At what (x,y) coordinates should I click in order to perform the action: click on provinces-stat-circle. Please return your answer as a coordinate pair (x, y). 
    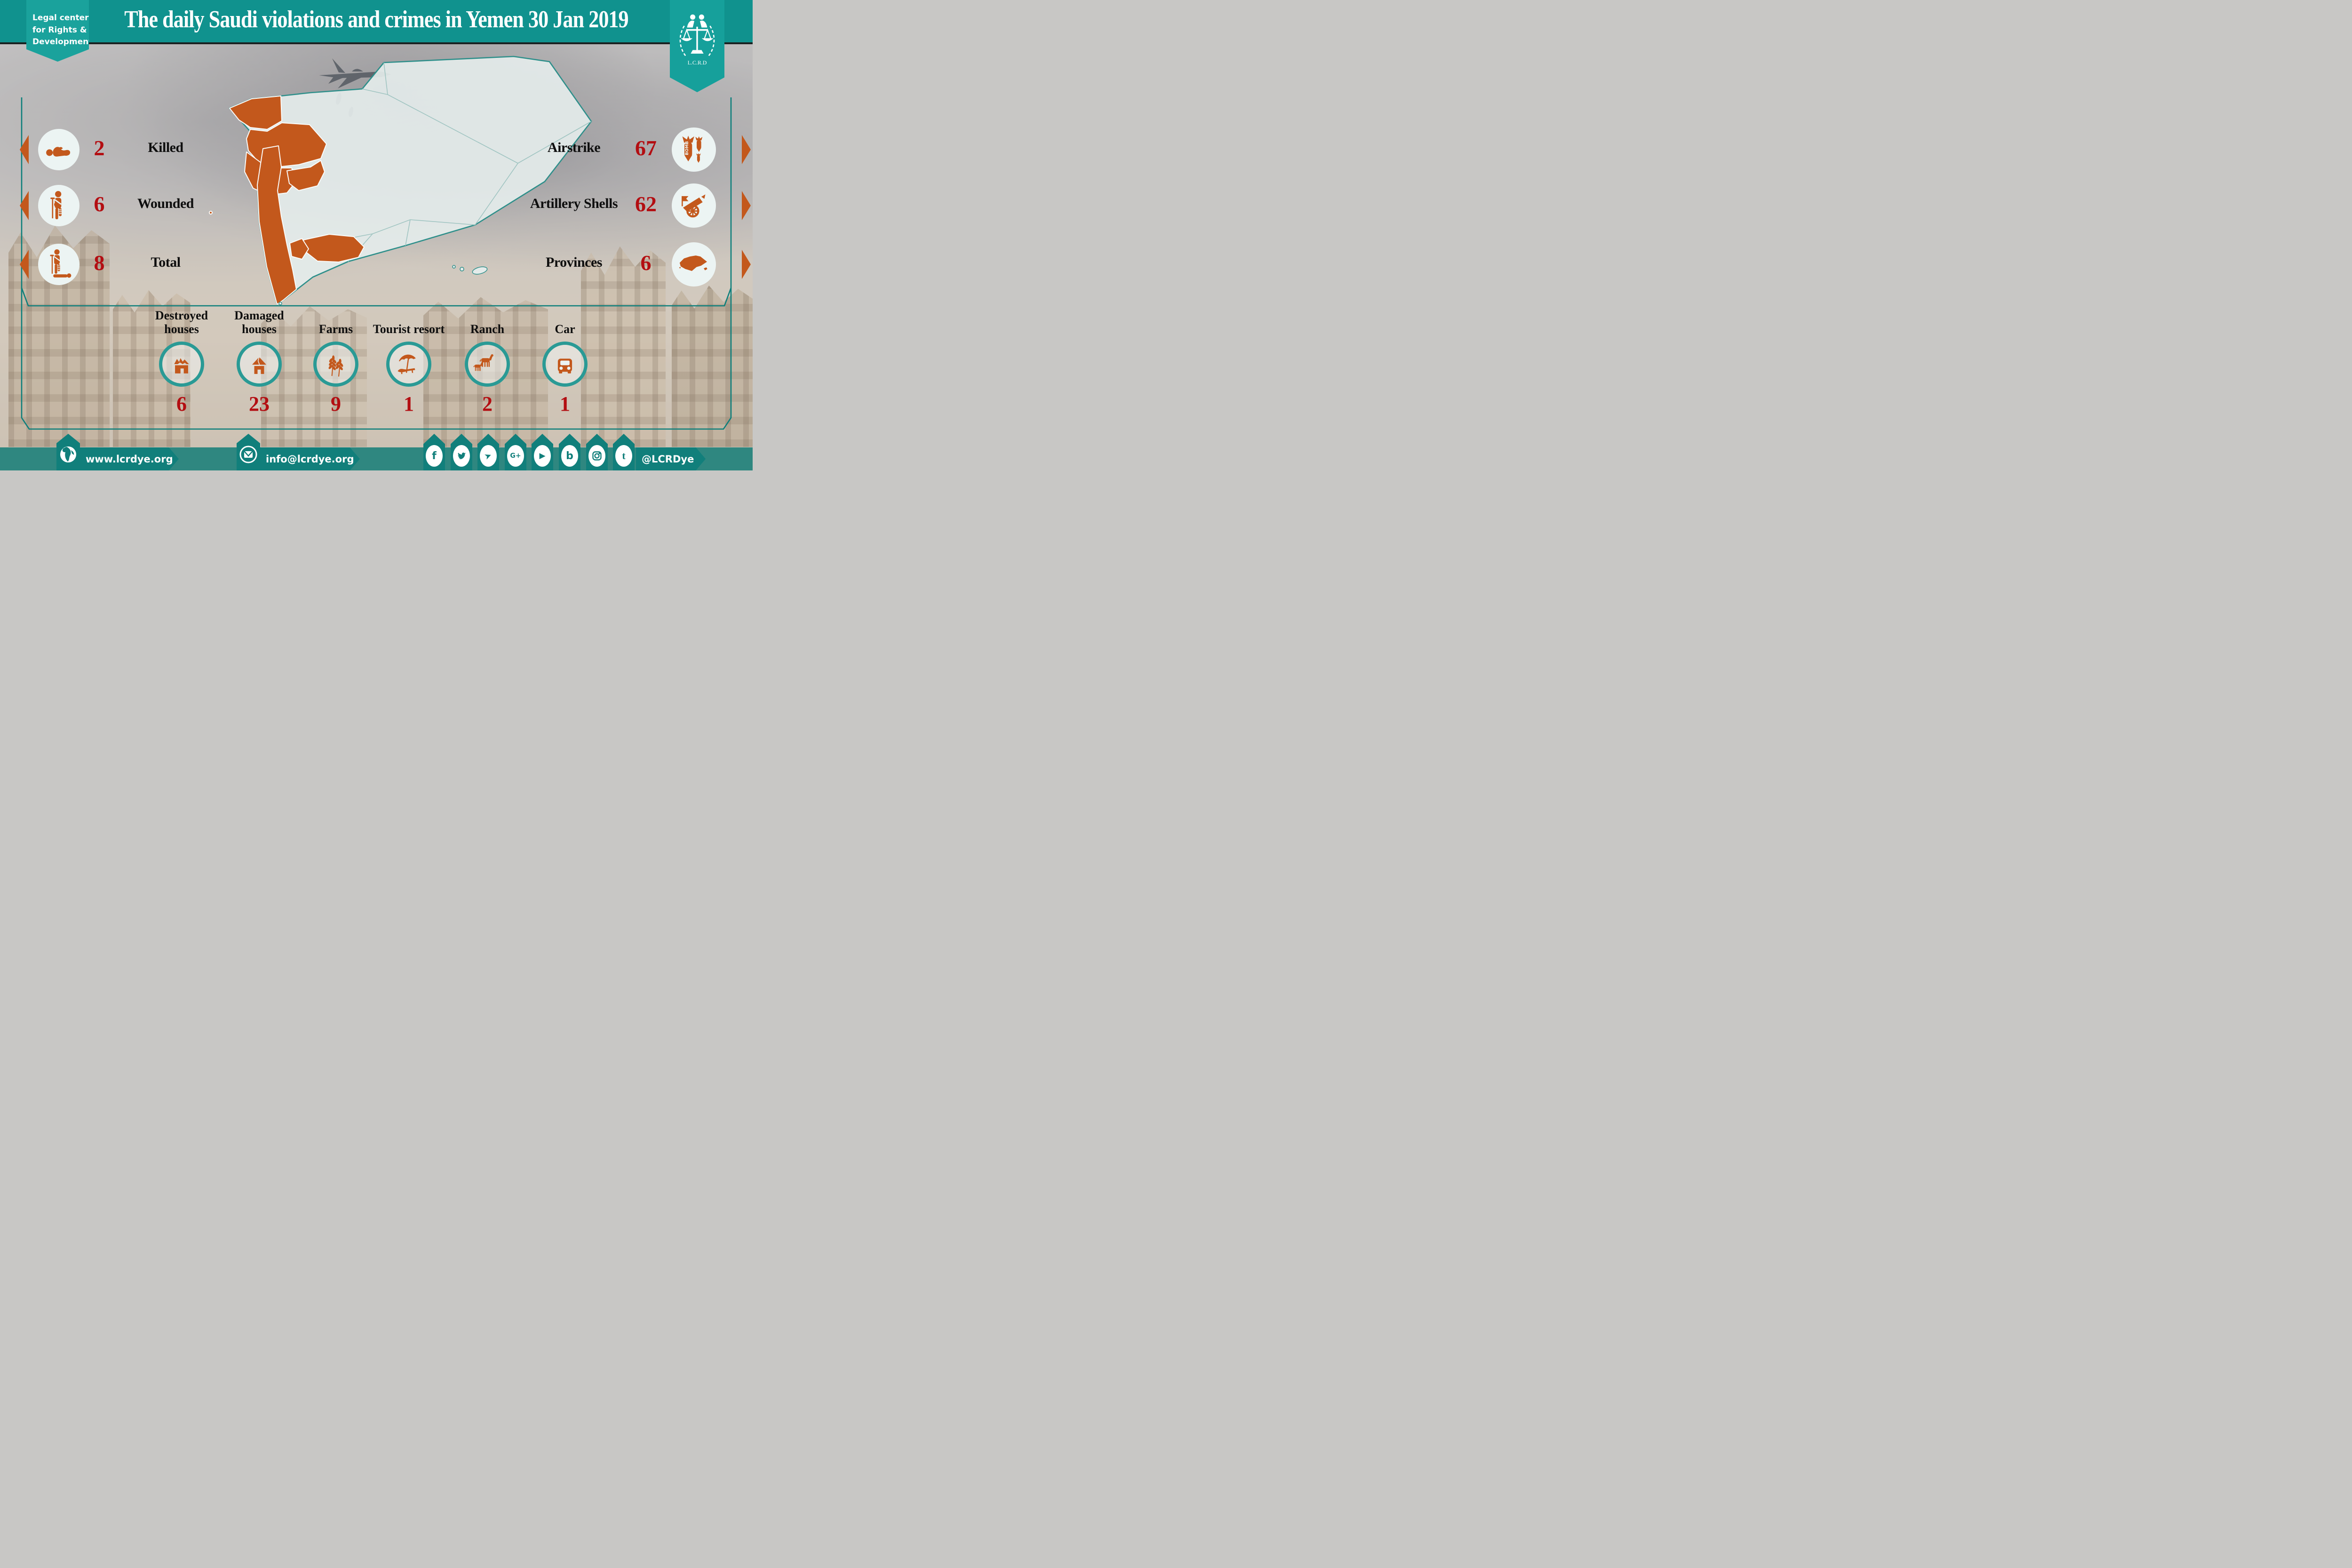
    Looking at the image, I should click on (694, 264).